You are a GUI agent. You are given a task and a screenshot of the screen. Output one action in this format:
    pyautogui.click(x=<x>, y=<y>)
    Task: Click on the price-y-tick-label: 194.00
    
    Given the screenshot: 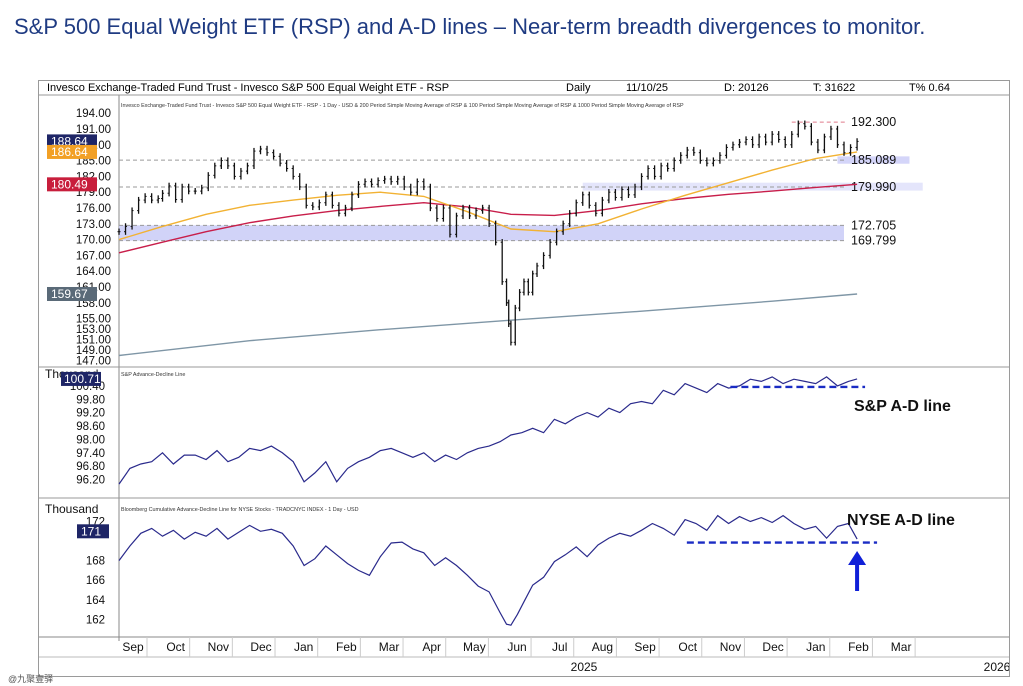 What is the action you would take?
    pyautogui.click(x=93, y=114)
    